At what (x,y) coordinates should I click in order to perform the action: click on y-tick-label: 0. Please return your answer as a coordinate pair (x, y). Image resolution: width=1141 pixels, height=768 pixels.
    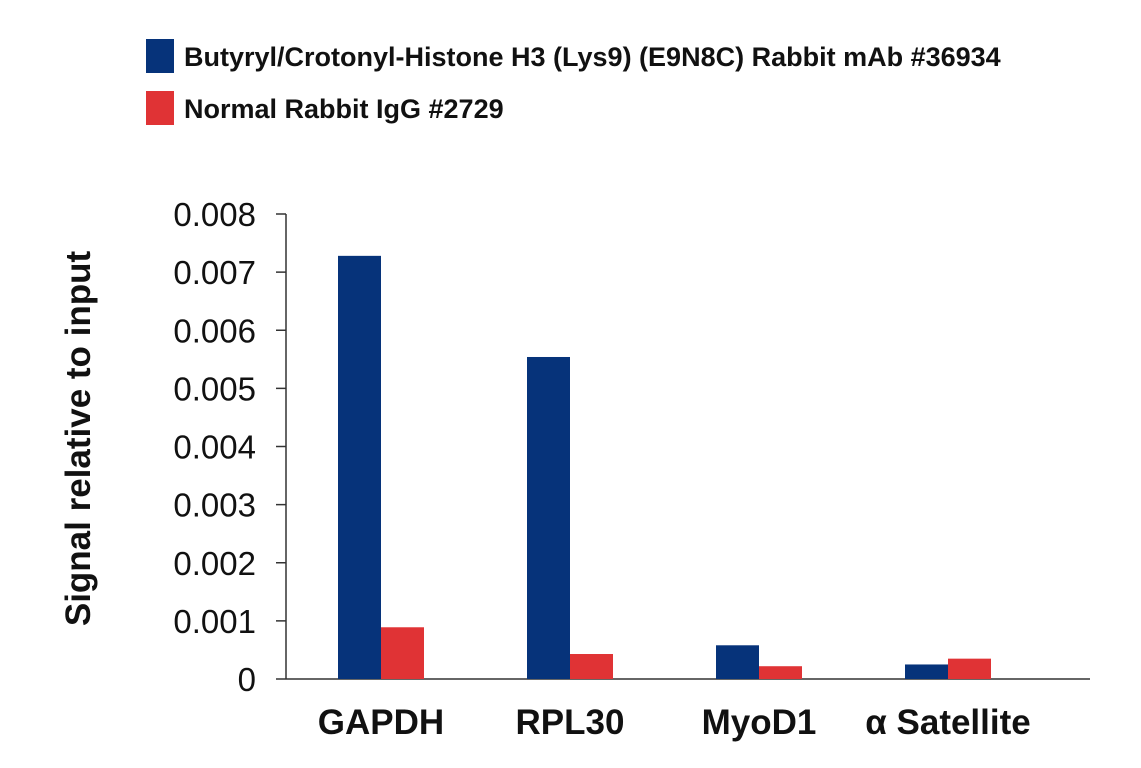
    Looking at the image, I should click on (247, 679).